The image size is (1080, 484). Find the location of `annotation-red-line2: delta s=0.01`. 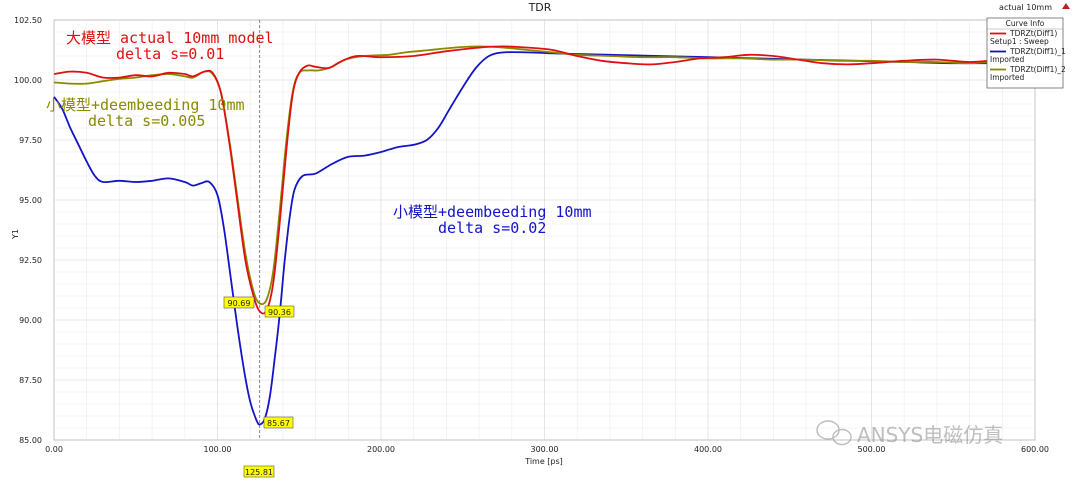

annotation-red-line2: delta s=0.01 is located at coordinates (170, 54).